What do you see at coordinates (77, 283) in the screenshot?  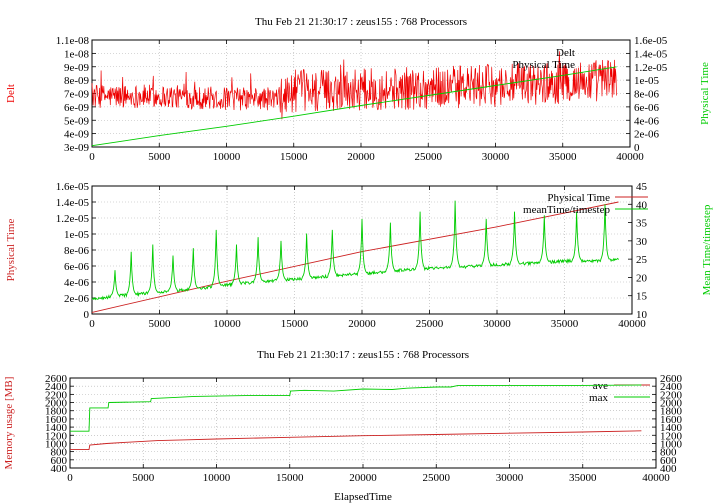 I see `y-tick-label: 4e-06` at bounding box center [77, 283].